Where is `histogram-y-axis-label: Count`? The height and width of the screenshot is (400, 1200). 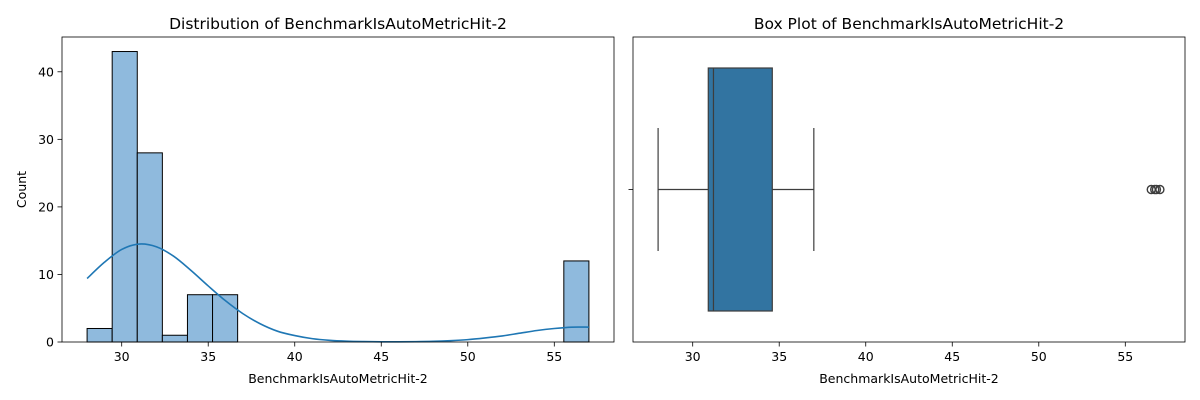
histogram-y-axis-label: Count is located at coordinates (21, 189).